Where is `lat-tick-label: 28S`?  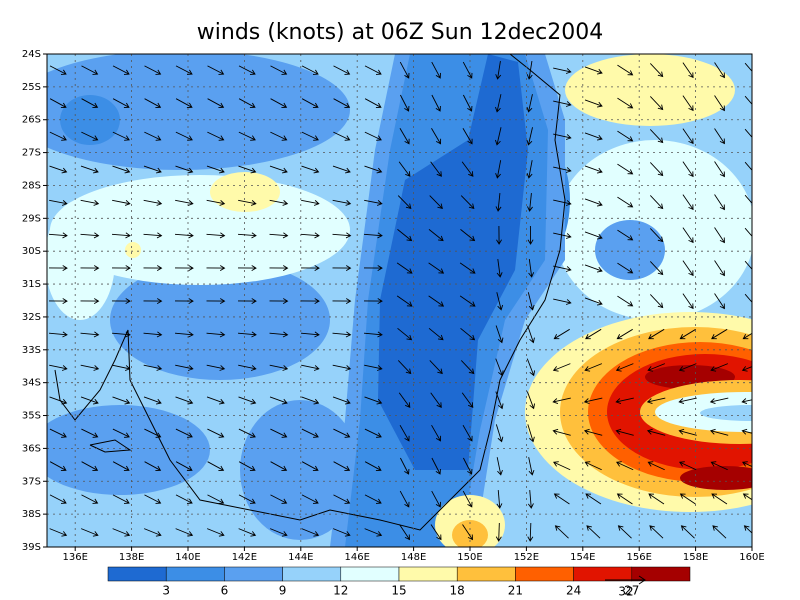 lat-tick-label: 28S is located at coordinates (31, 185).